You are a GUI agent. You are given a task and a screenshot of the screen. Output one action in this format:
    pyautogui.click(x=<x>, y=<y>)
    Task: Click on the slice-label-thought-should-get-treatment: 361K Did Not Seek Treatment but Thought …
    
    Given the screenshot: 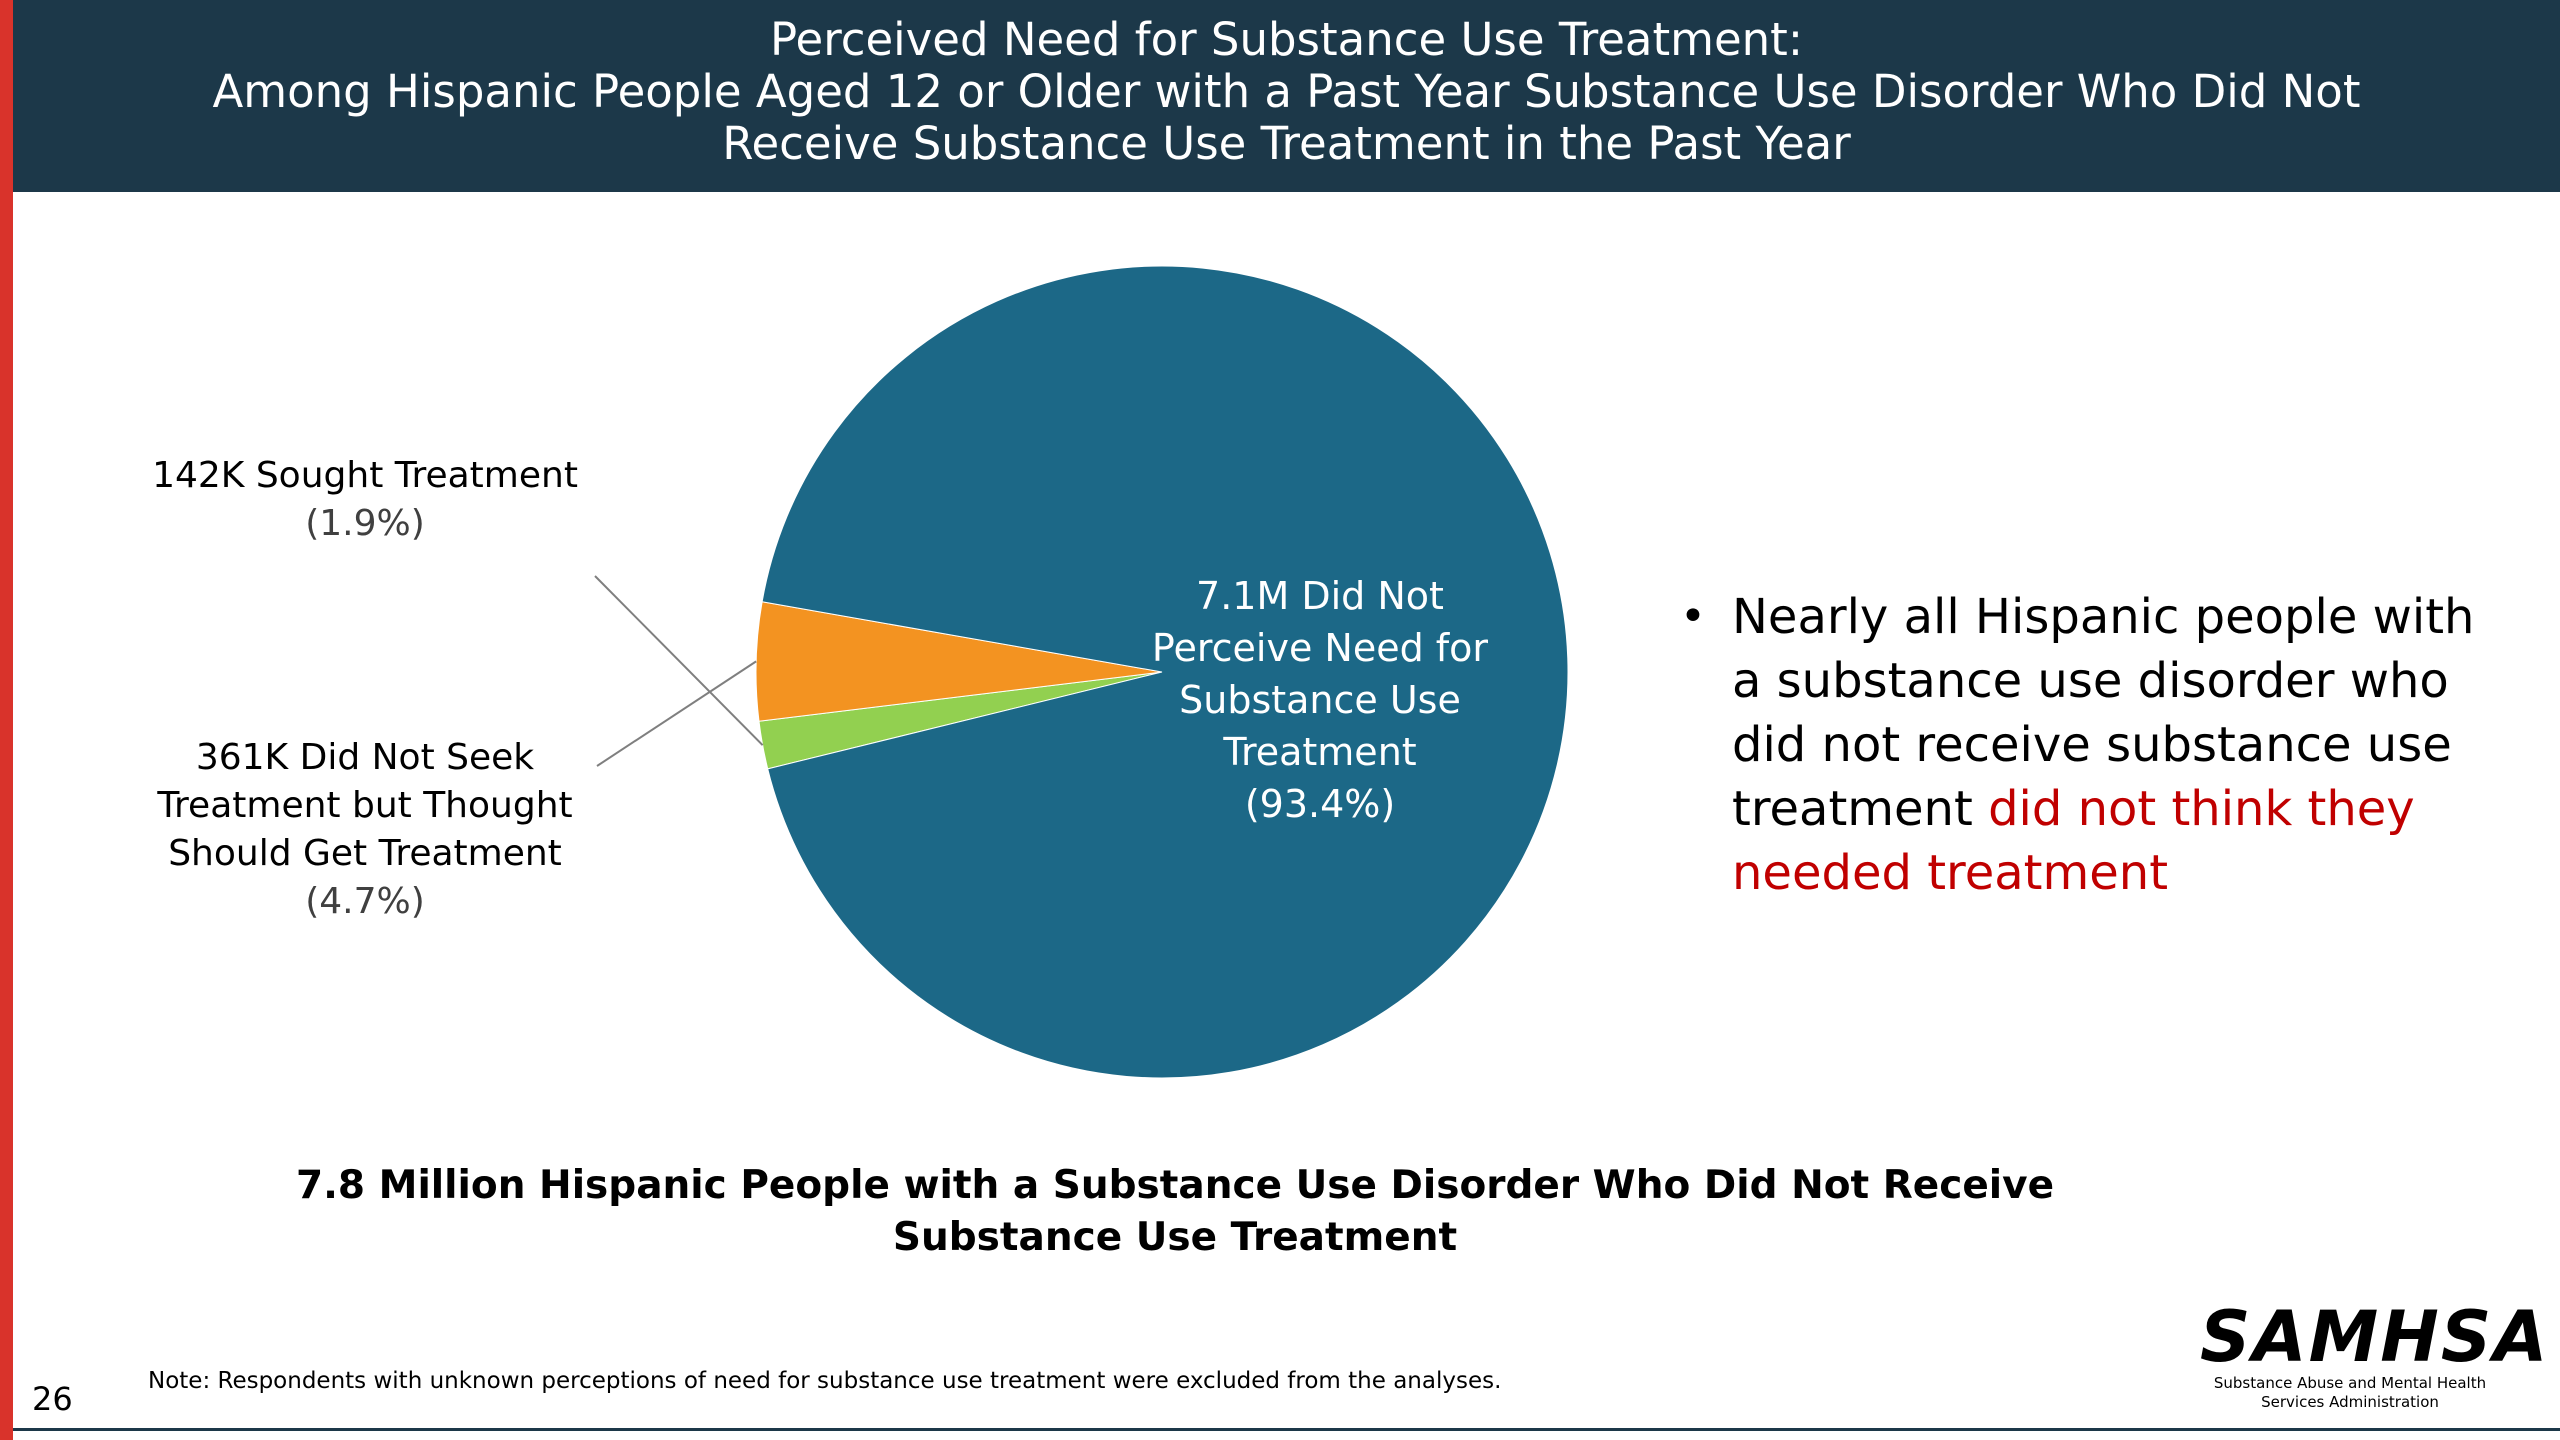 What is the action you would take?
    pyautogui.click(x=365, y=830)
    